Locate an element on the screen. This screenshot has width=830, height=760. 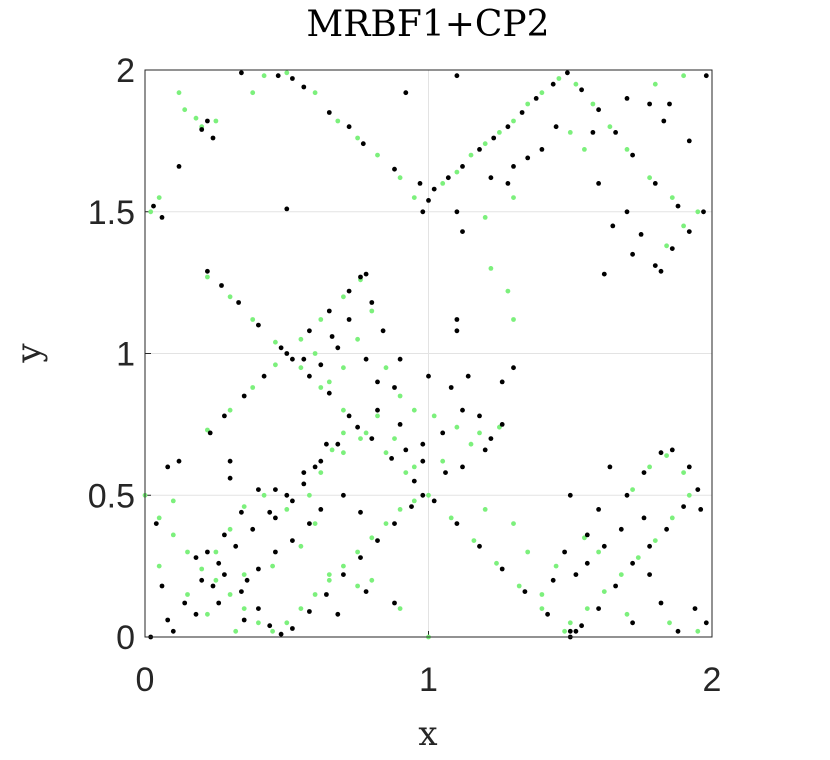
chart-title: MRBF1+CP2 is located at coordinates (427, 24).